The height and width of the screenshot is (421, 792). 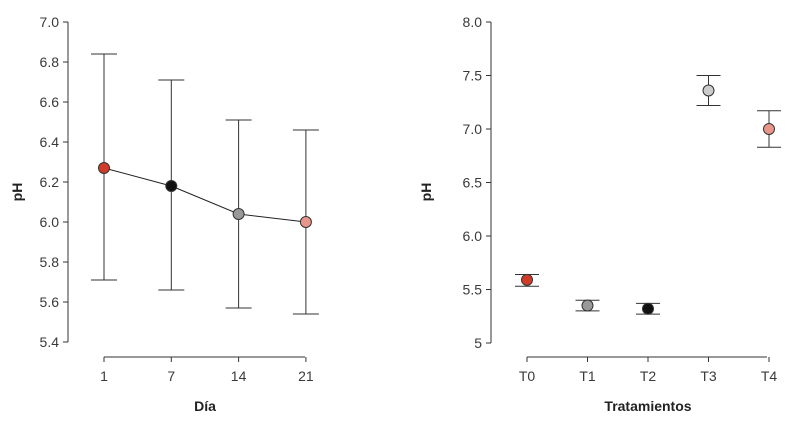 What do you see at coordinates (104, 376) in the screenshot?
I see `x-tick-label: 1` at bounding box center [104, 376].